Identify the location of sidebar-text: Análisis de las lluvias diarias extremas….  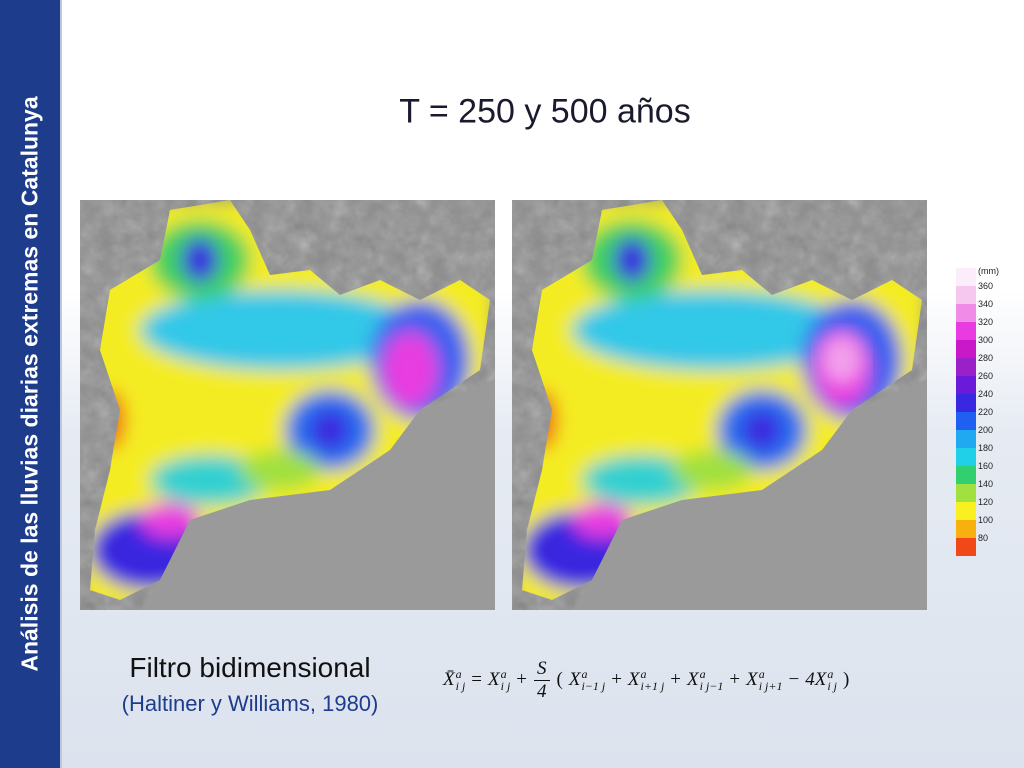
(29, 384).